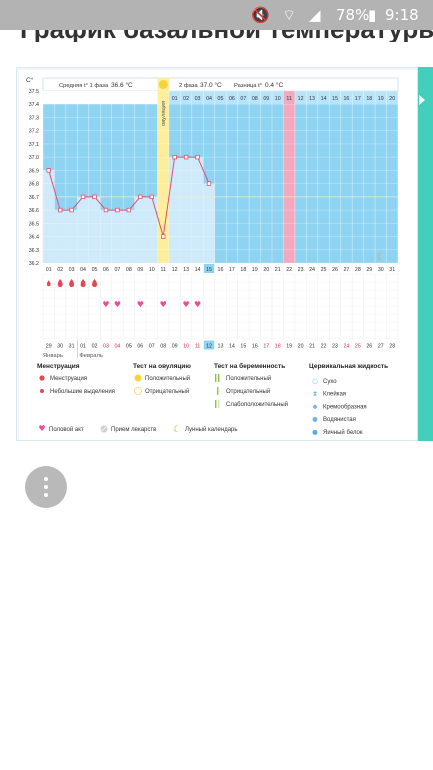 The image size is (433, 770). I want to click on legend-title-pregnancy: Тест на беременность, so click(249, 366).